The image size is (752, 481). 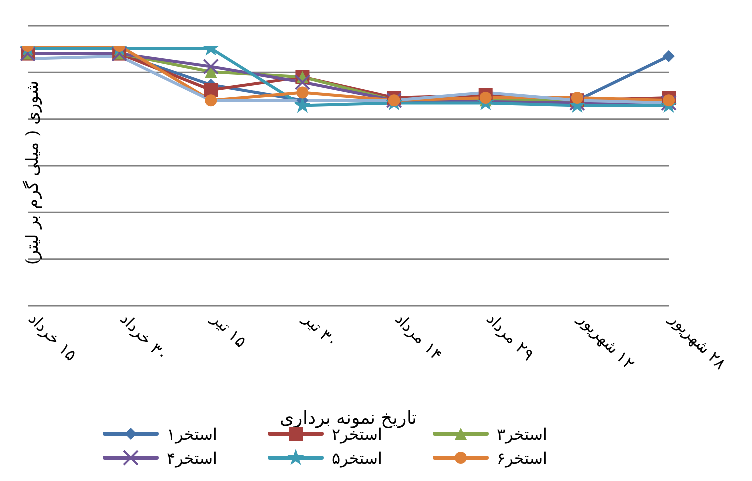 I want to click on legend-label: استخر۴, so click(x=192, y=458).